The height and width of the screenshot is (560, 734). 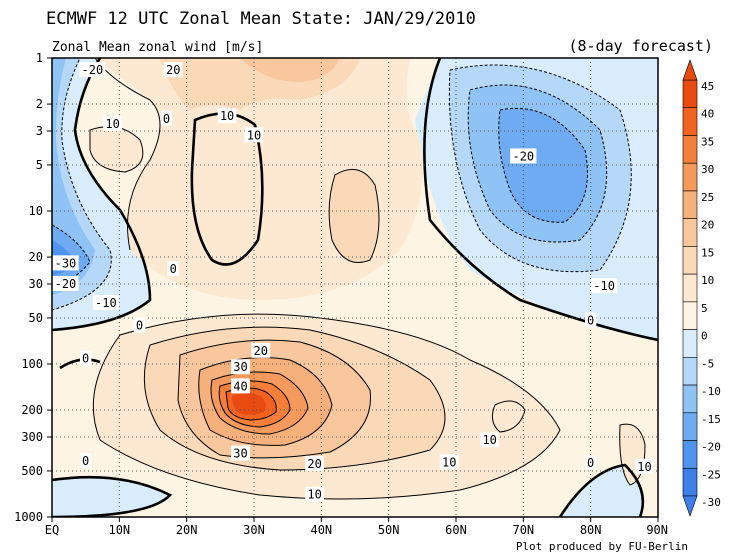 What do you see at coordinates (36, 257) in the screenshot?
I see `y-tick-label: 20` at bounding box center [36, 257].